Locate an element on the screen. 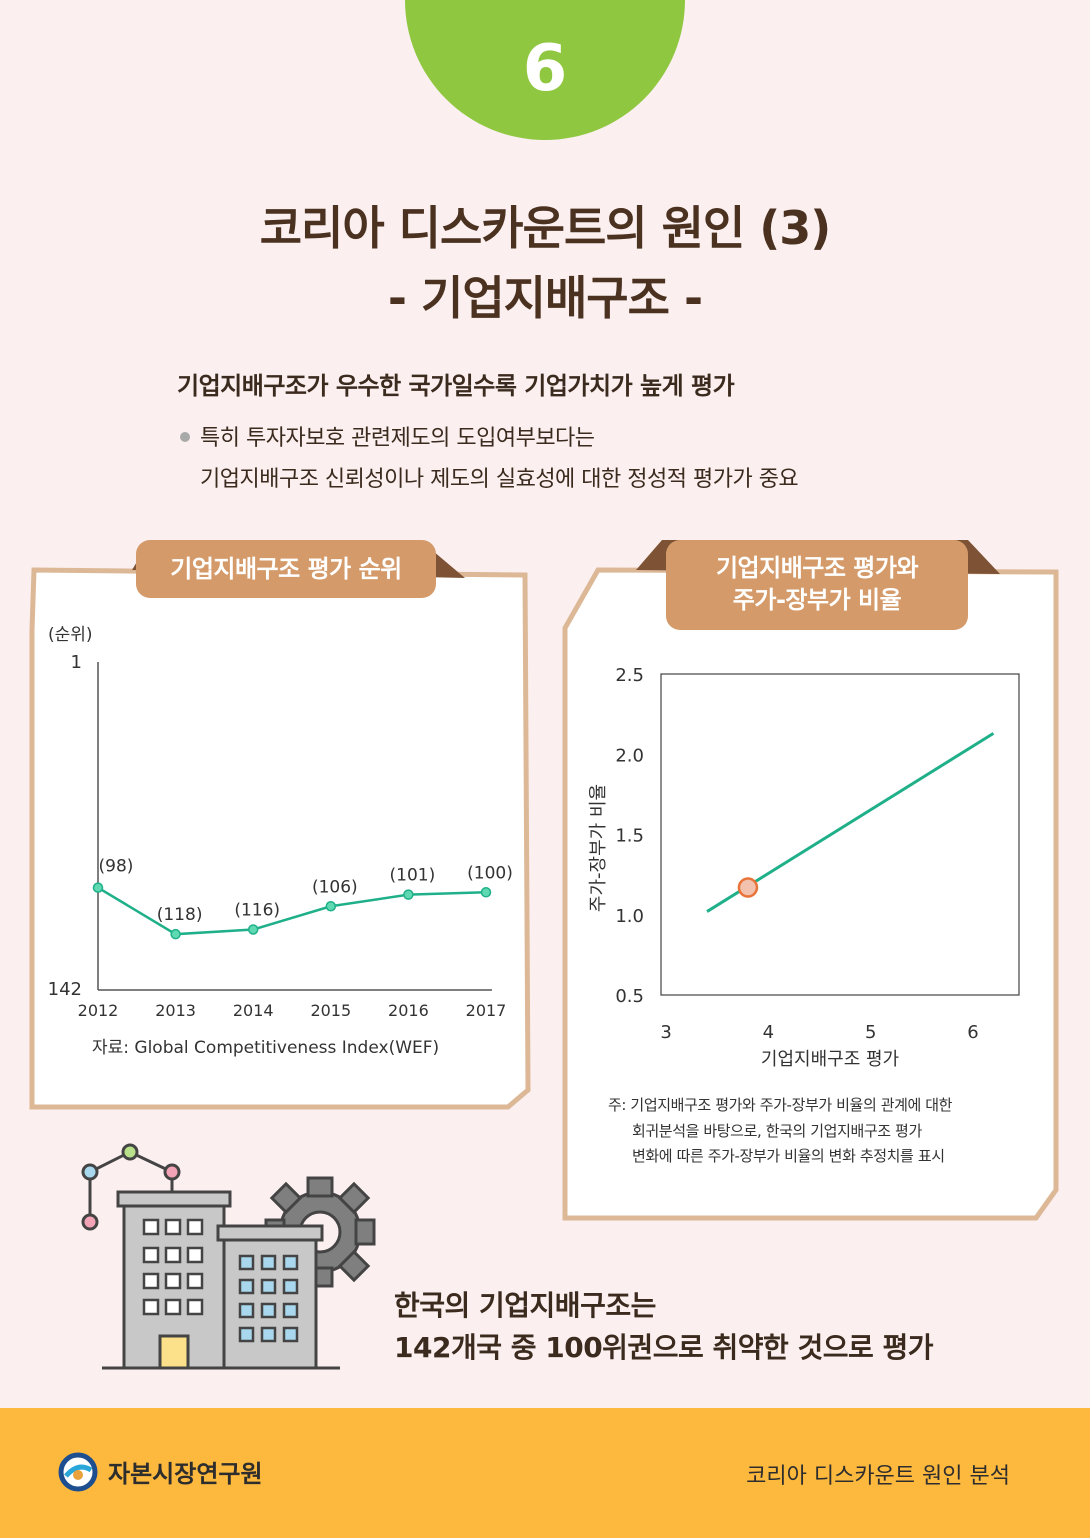 Image resolution: width=1090 pixels, height=1538 pixels. page-title-line2: - 기업지배구조 - is located at coordinates (545, 298).